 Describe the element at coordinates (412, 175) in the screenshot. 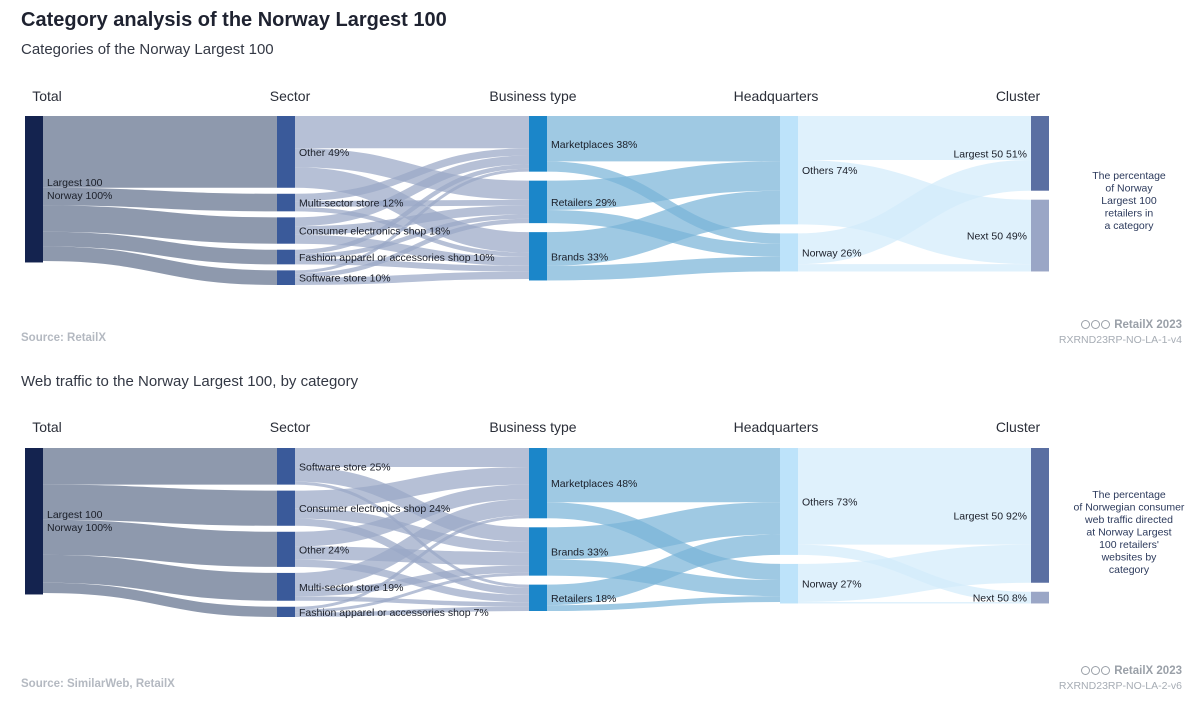

I see `link-s_multi-b_mkt` at that location.